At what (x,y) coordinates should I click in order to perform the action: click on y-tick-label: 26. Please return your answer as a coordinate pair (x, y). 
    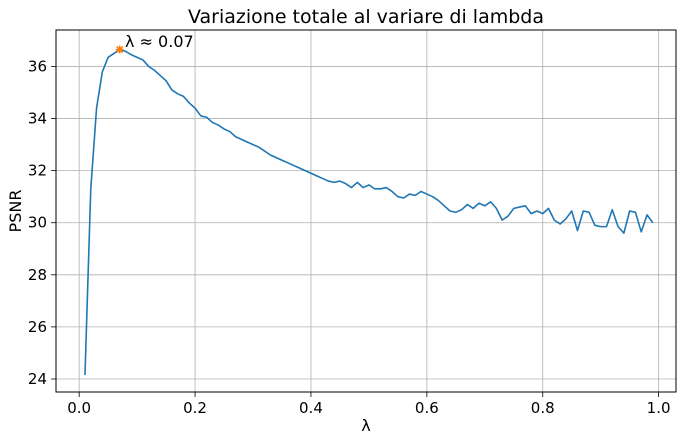
    Looking at the image, I should click on (37, 327).